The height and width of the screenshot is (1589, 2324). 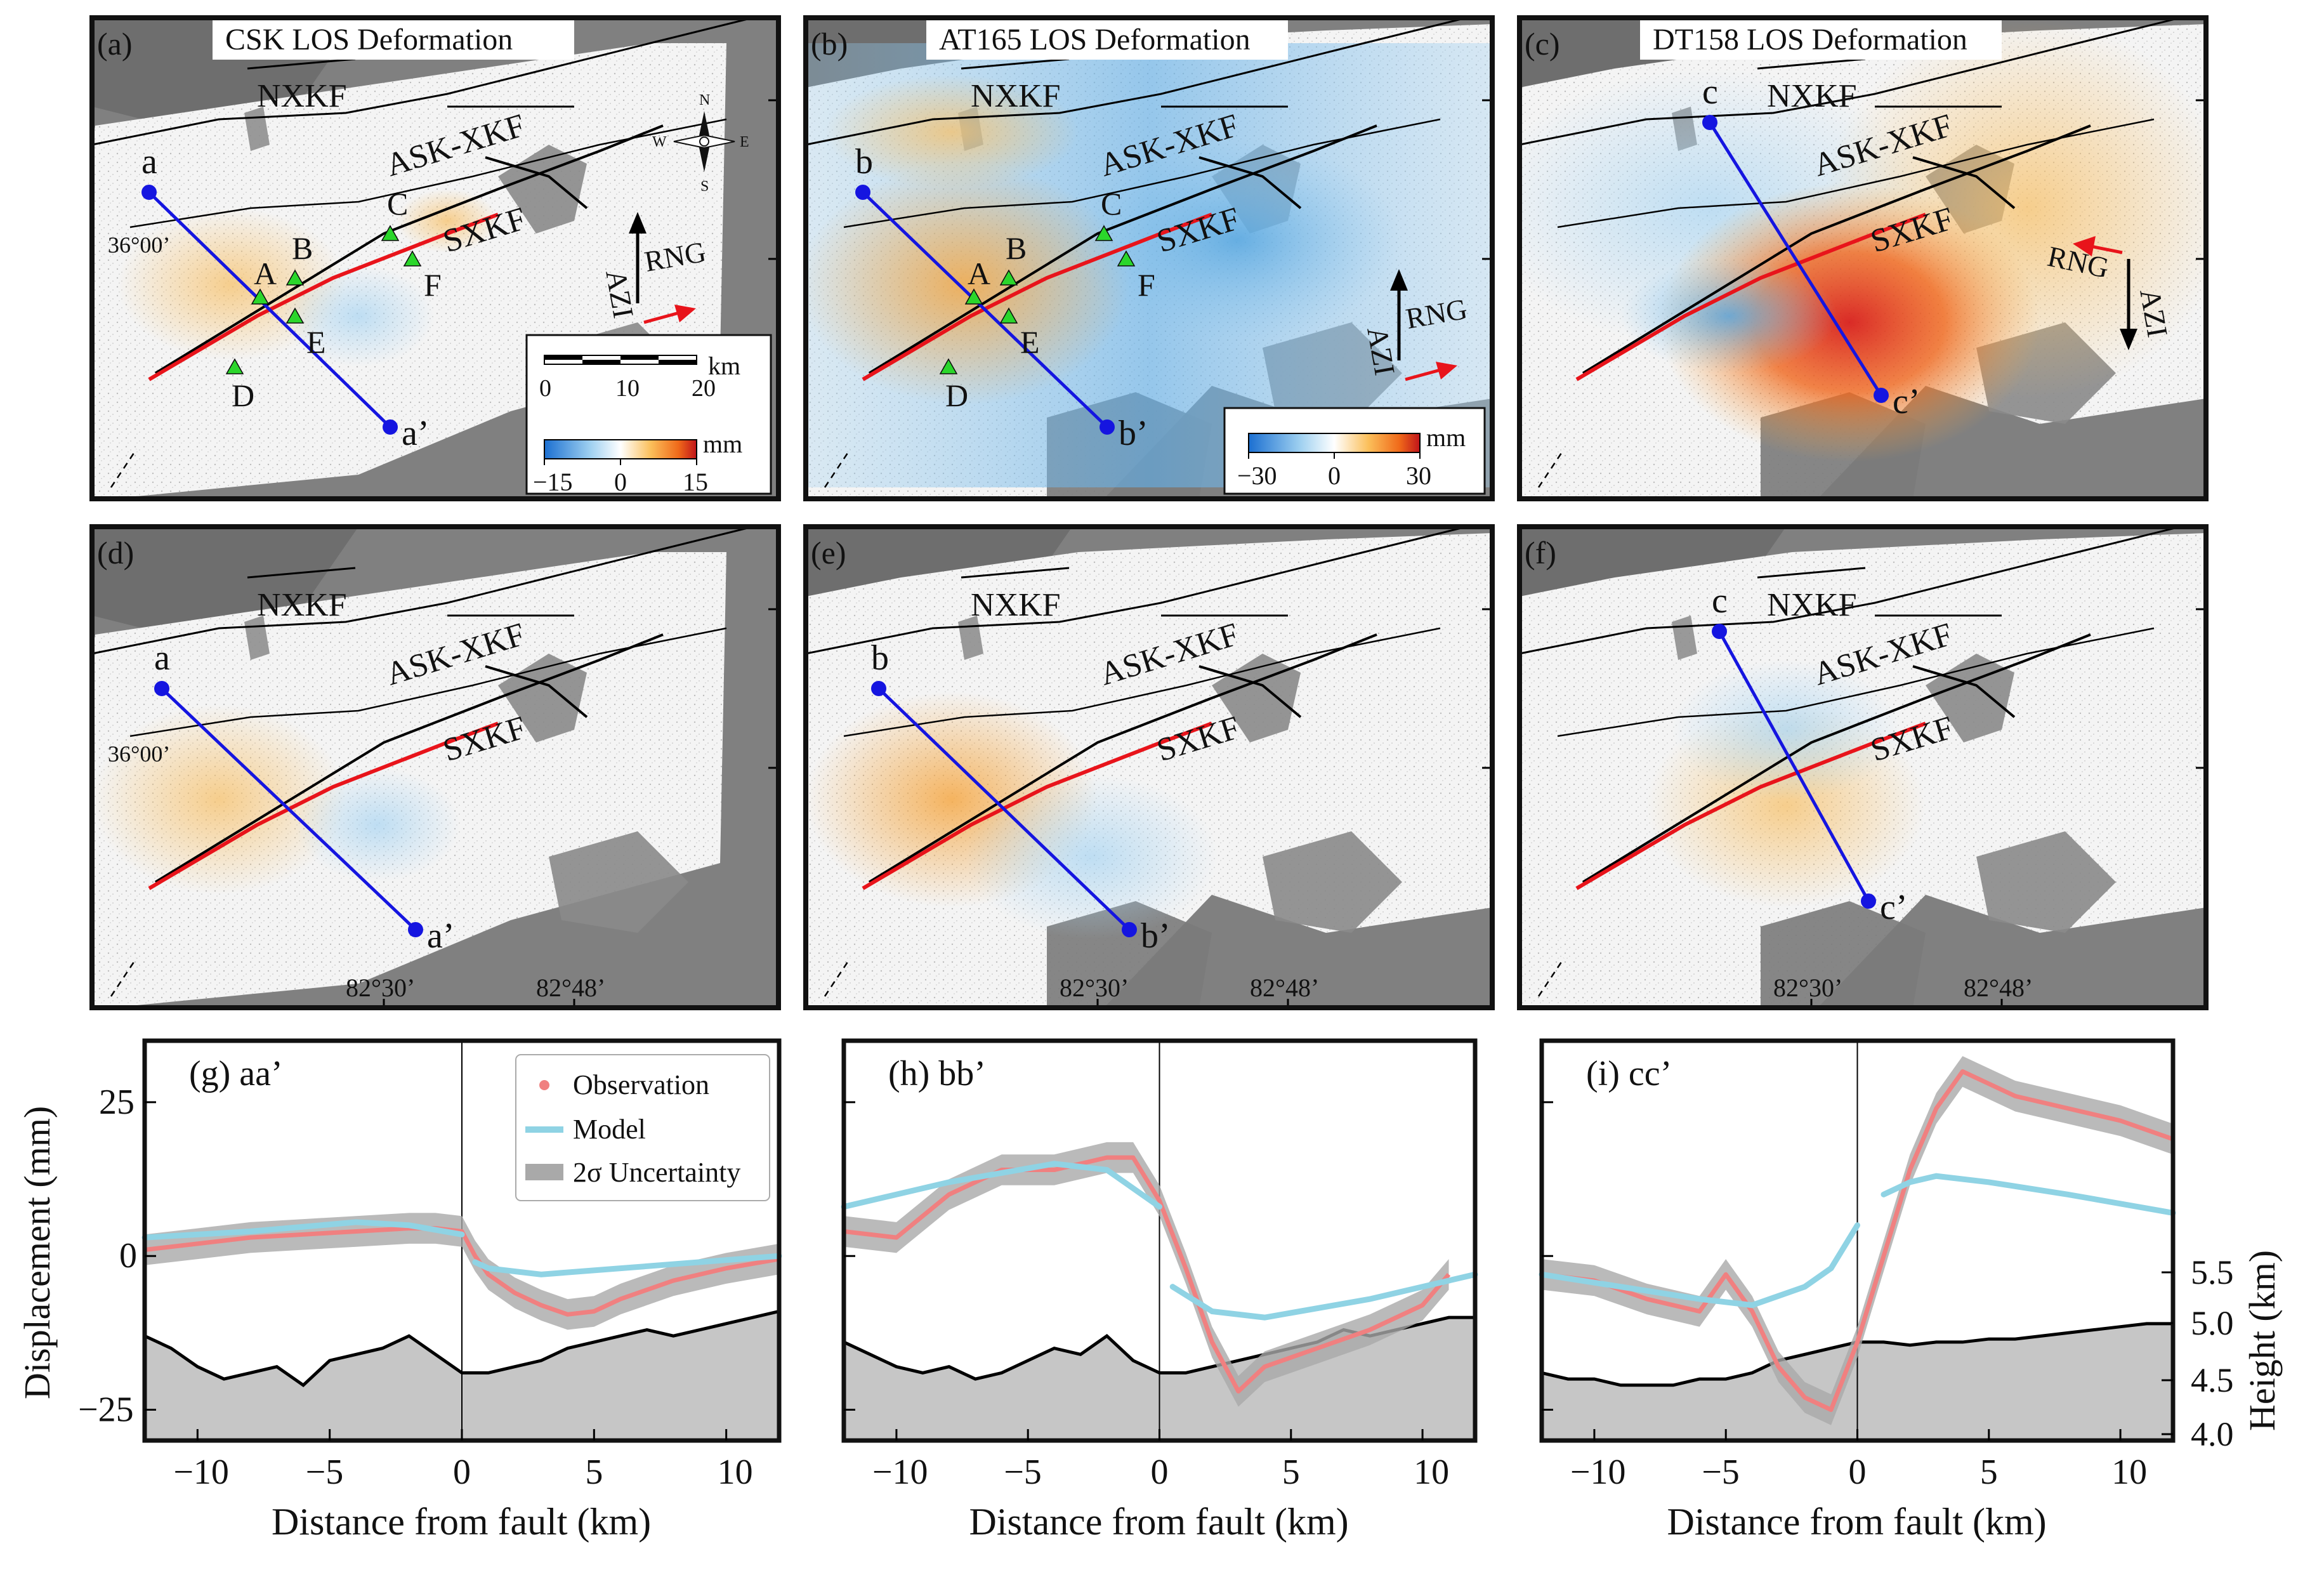 What do you see at coordinates (117, 1102) in the screenshot?
I see `y-tick-label: 25` at bounding box center [117, 1102].